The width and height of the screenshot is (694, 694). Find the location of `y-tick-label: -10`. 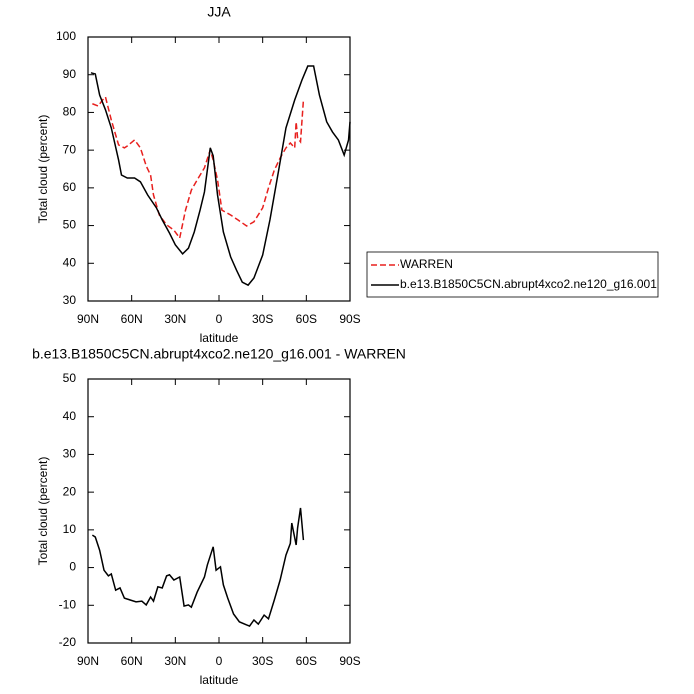

y-tick-label: -10 is located at coordinates (68, 604).